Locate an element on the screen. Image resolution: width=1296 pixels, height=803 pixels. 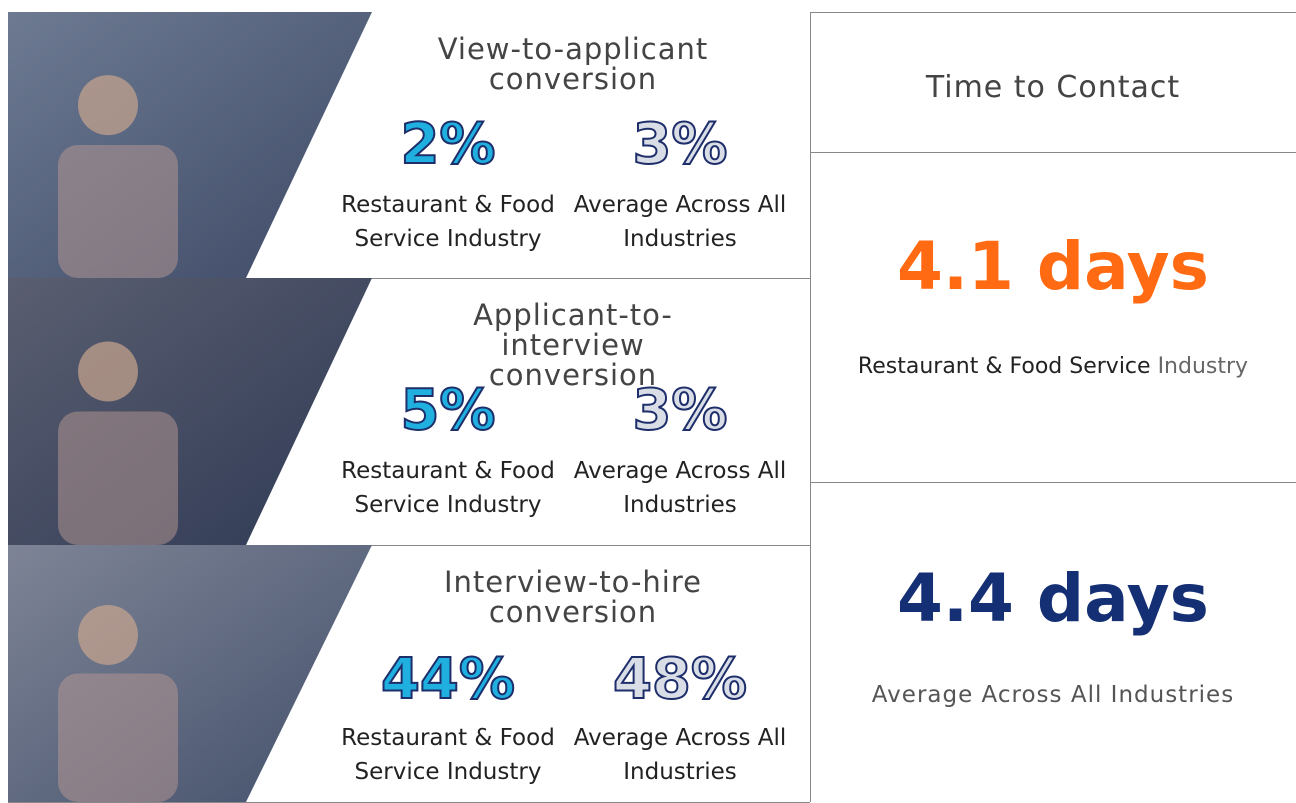
average-value: 48% is located at coordinates (680, 679).